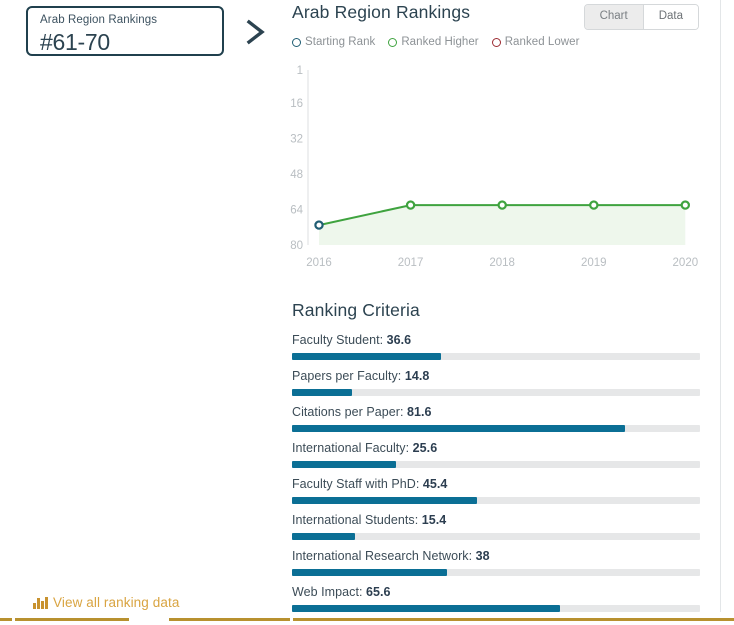 This screenshot has width=734, height=625. What do you see at coordinates (499, 600) in the screenshot?
I see `criterion-row: Web Impact: 65.6` at bounding box center [499, 600].